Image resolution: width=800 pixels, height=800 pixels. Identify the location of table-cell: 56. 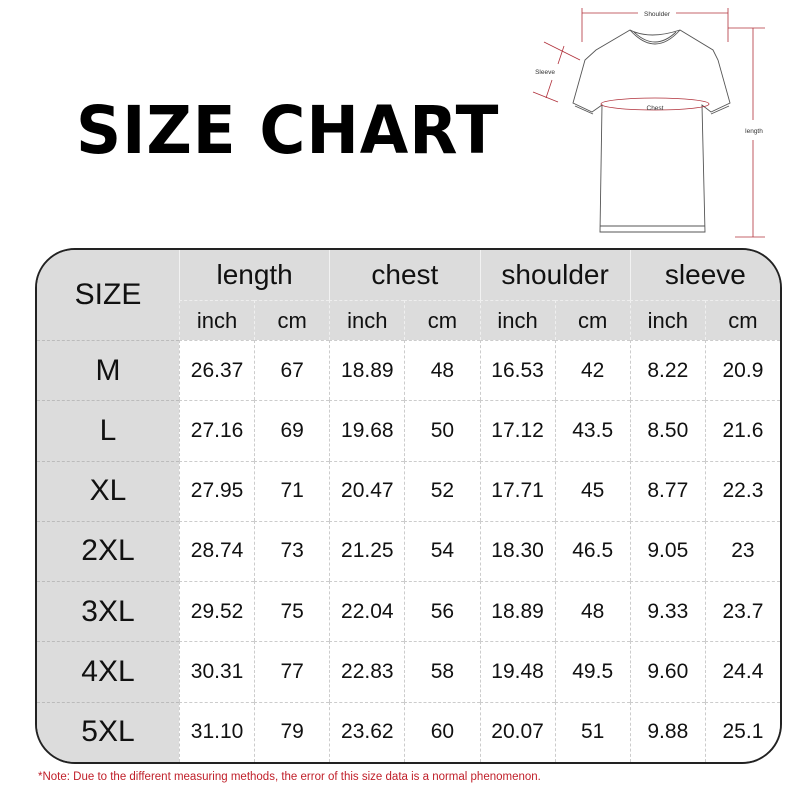
(442, 611).